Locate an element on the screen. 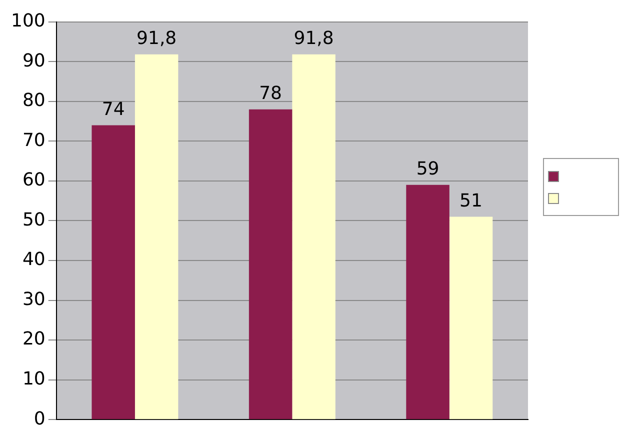 This screenshot has width=621, height=448. data-label: 51 is located at coordinates (471, 201).